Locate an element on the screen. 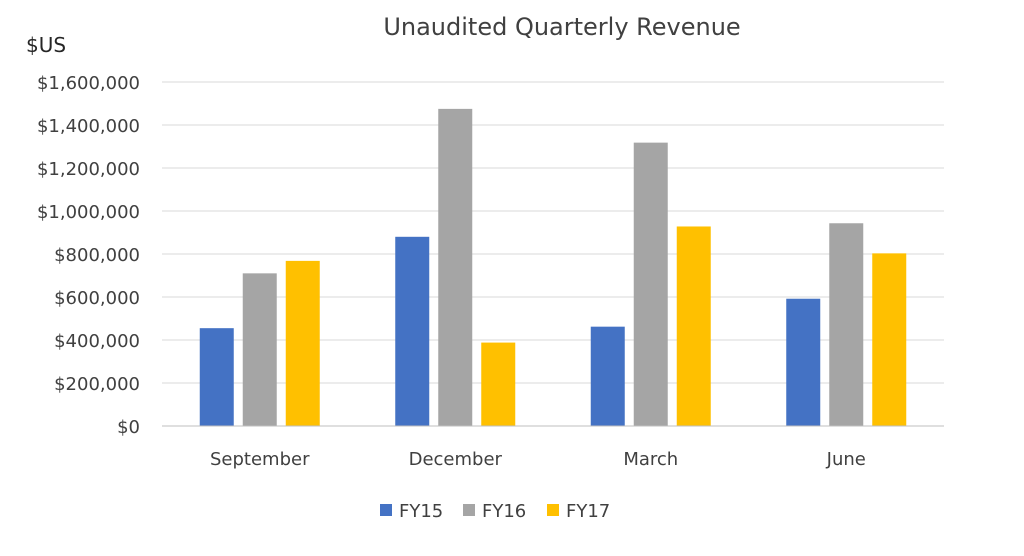 This screenshot has height=556, width=1024. x-tick-label: June is located at coordinates (846, 459).